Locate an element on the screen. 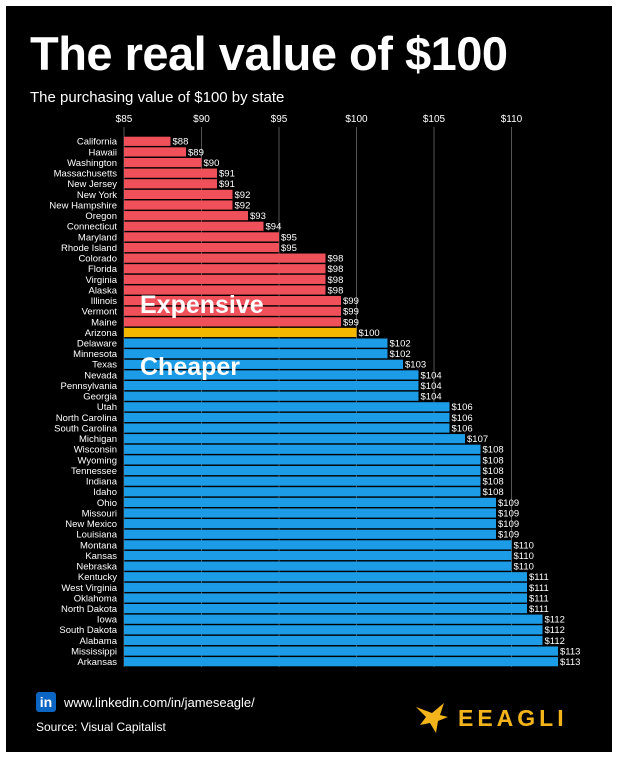  category-label: Nebraska is located at coordinates (96, 567).